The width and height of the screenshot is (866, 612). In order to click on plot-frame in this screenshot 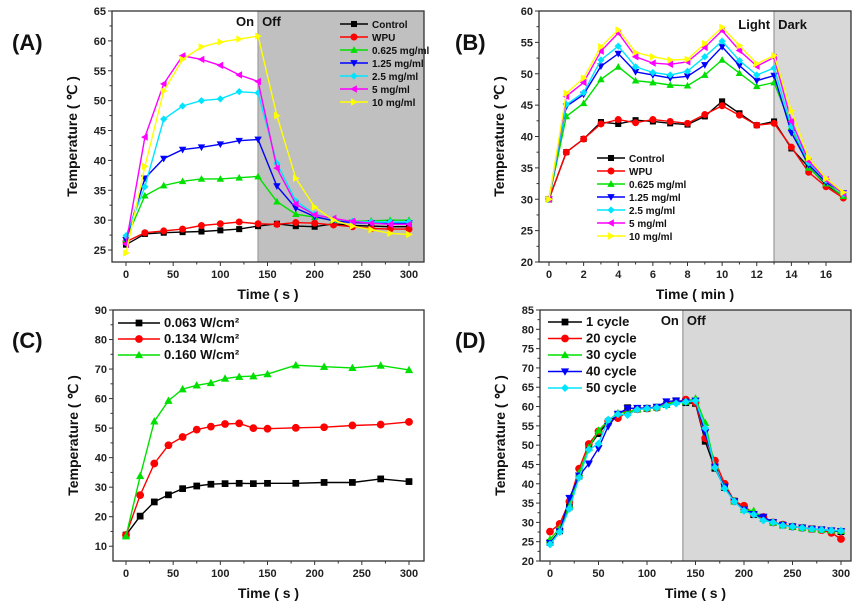, I will do `click(268, 435)`.